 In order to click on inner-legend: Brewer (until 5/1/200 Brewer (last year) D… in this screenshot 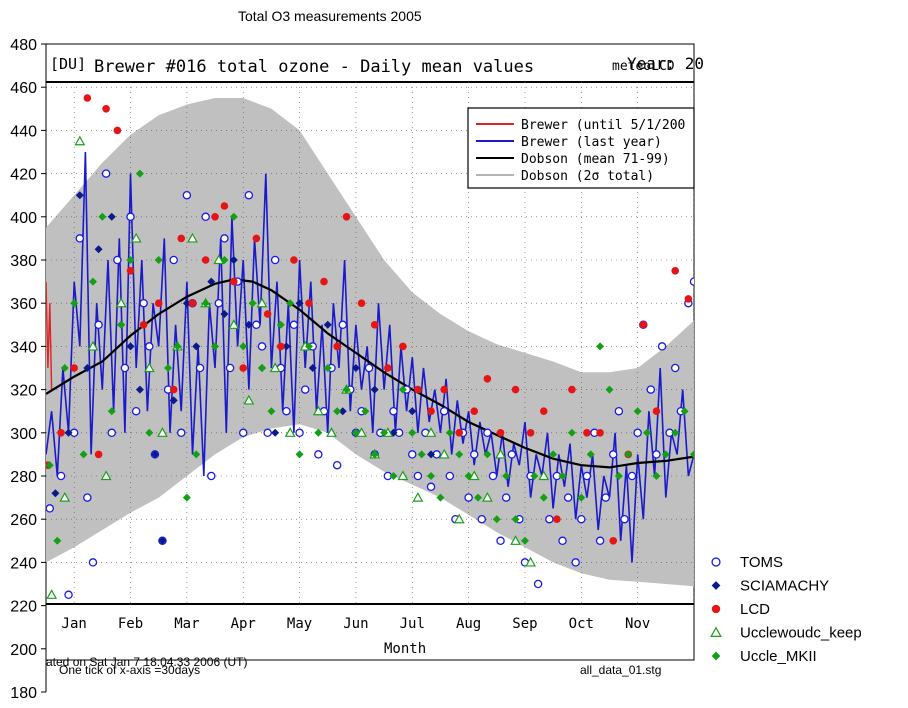, I will do `click(581, 148)`.